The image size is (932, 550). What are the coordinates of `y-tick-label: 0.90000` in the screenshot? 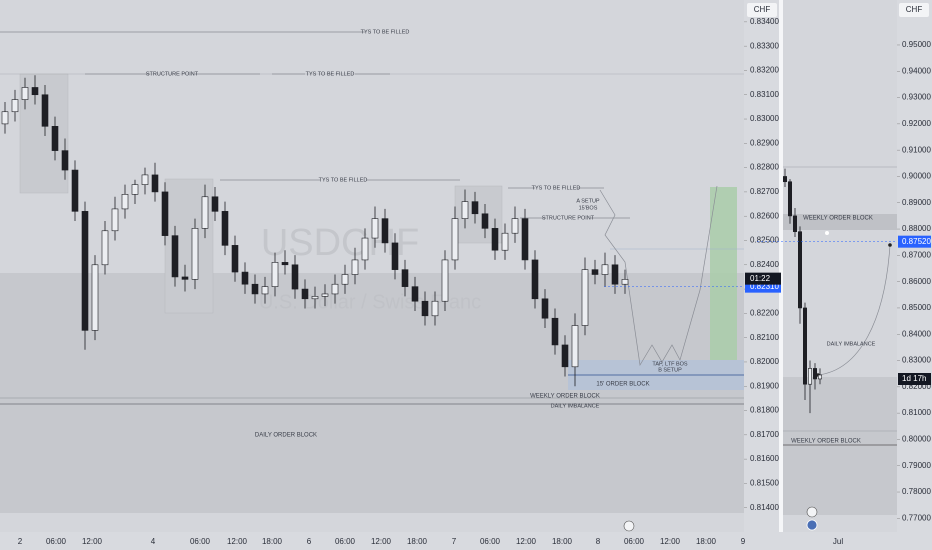 It's located at (916, 176).